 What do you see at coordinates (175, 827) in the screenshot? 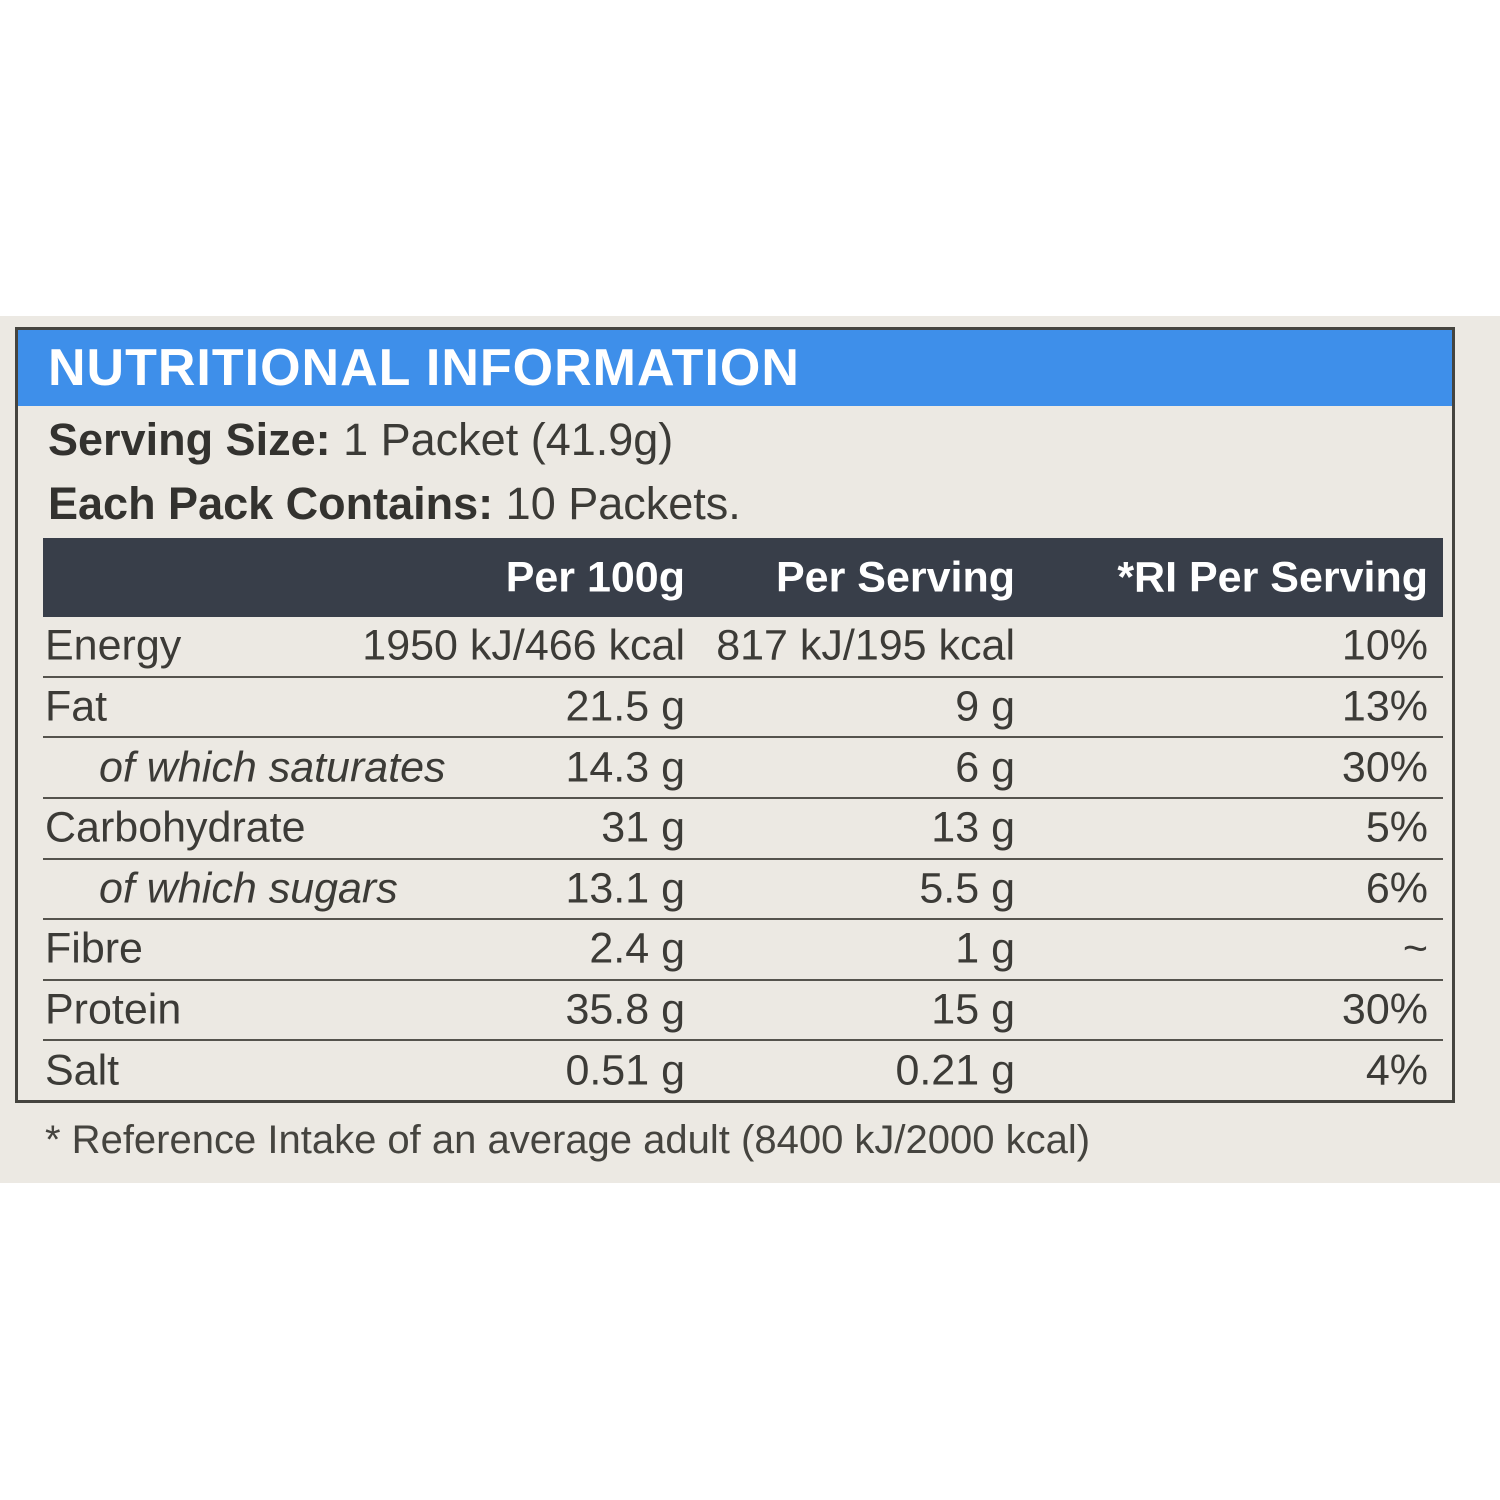
I see `nutrient-name: Carbohydrate` at bounding box center [175, 827].